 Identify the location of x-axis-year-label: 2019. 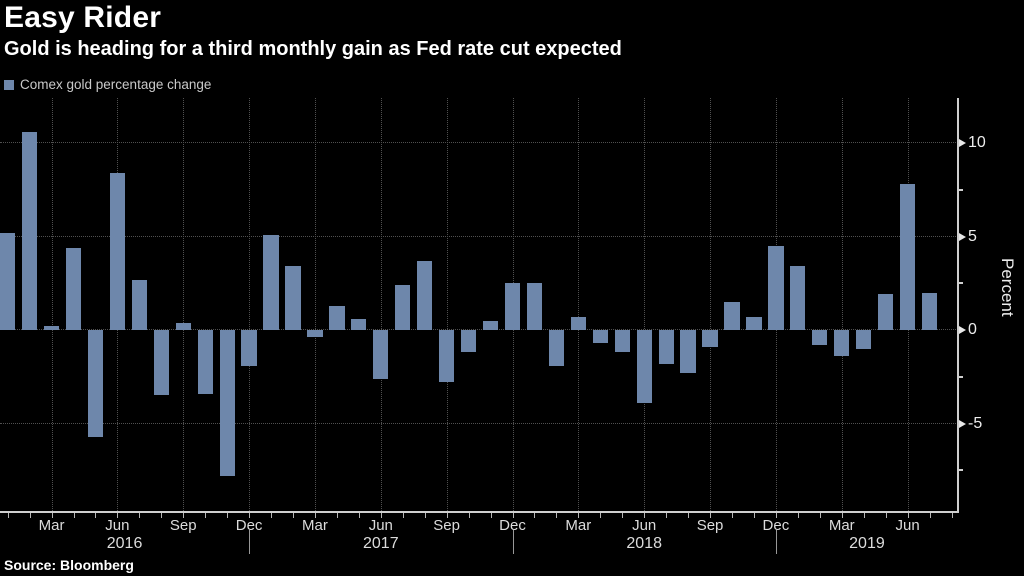
(867, 543).